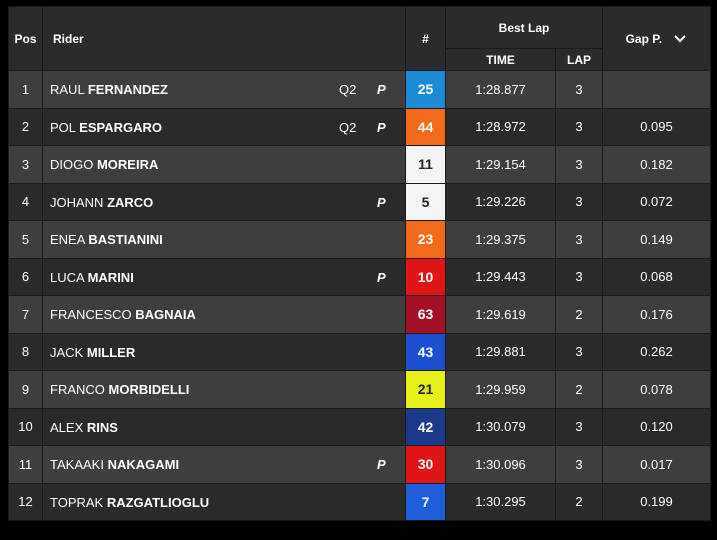  I want to click on bike-number: 30, so click(425, 464).